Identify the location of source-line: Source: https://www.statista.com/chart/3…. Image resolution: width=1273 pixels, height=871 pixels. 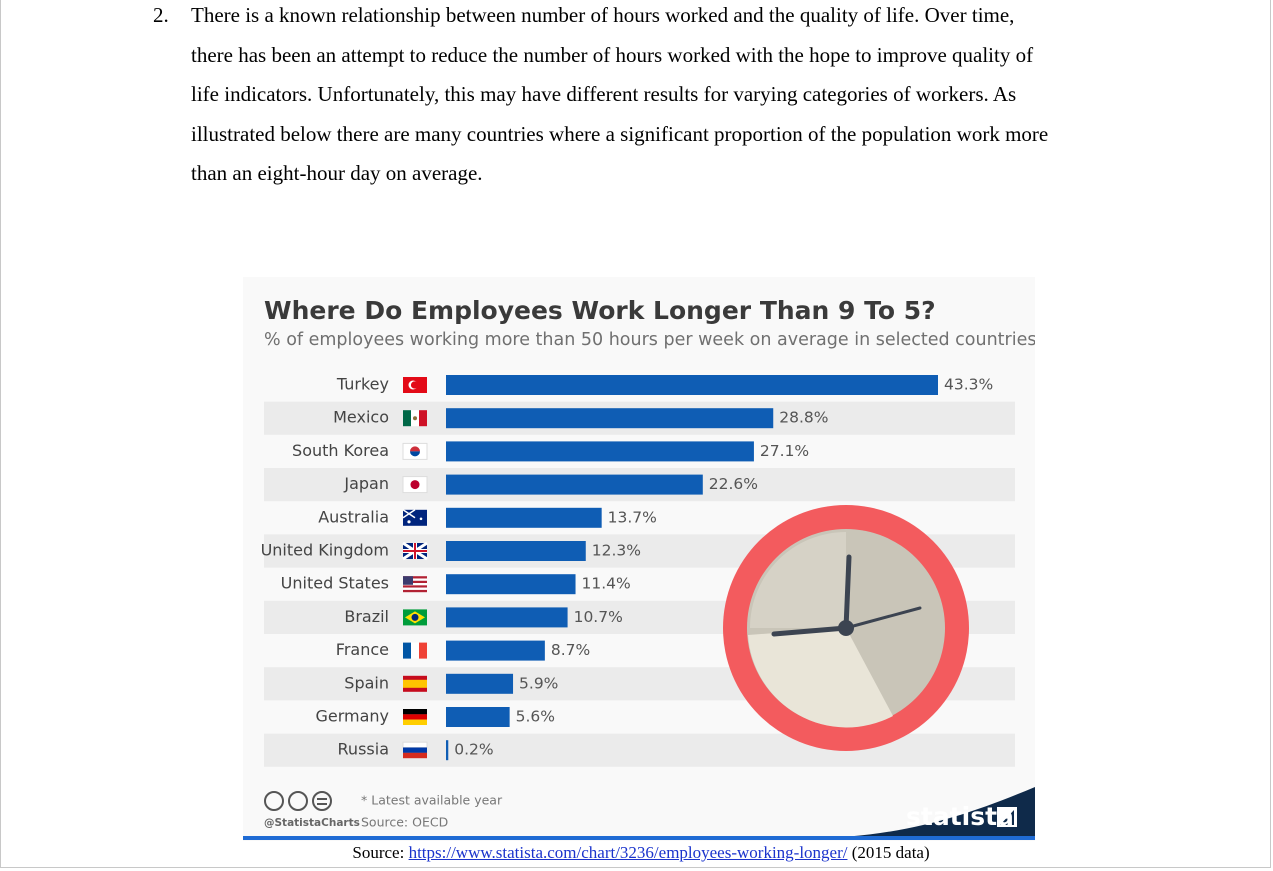
(637, 853).